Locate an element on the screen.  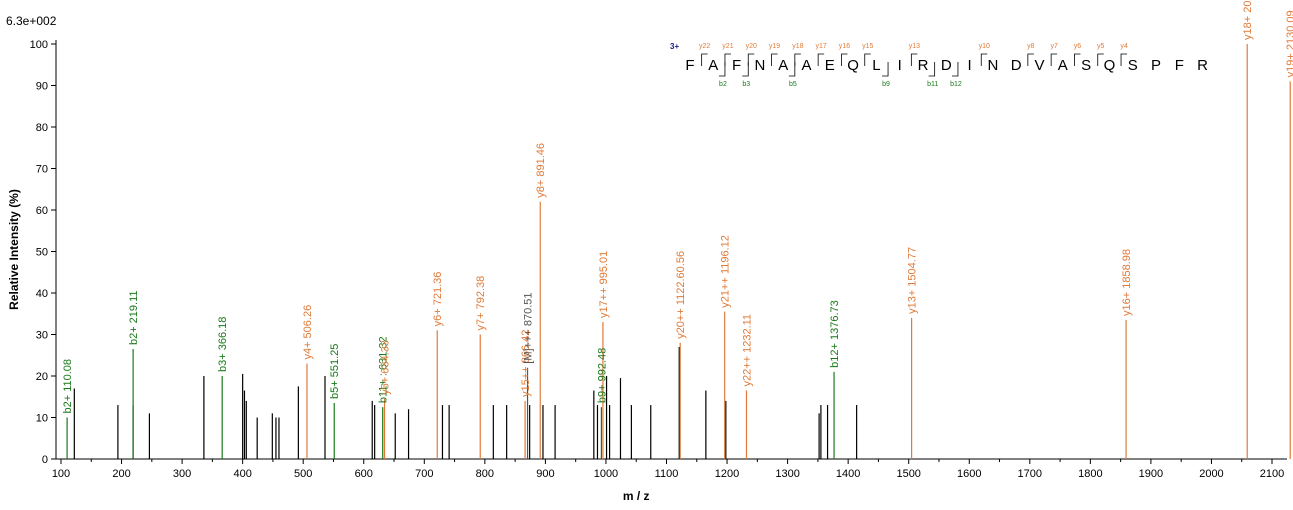
b-ion-label: b11 is located at coordinates (932, 84).